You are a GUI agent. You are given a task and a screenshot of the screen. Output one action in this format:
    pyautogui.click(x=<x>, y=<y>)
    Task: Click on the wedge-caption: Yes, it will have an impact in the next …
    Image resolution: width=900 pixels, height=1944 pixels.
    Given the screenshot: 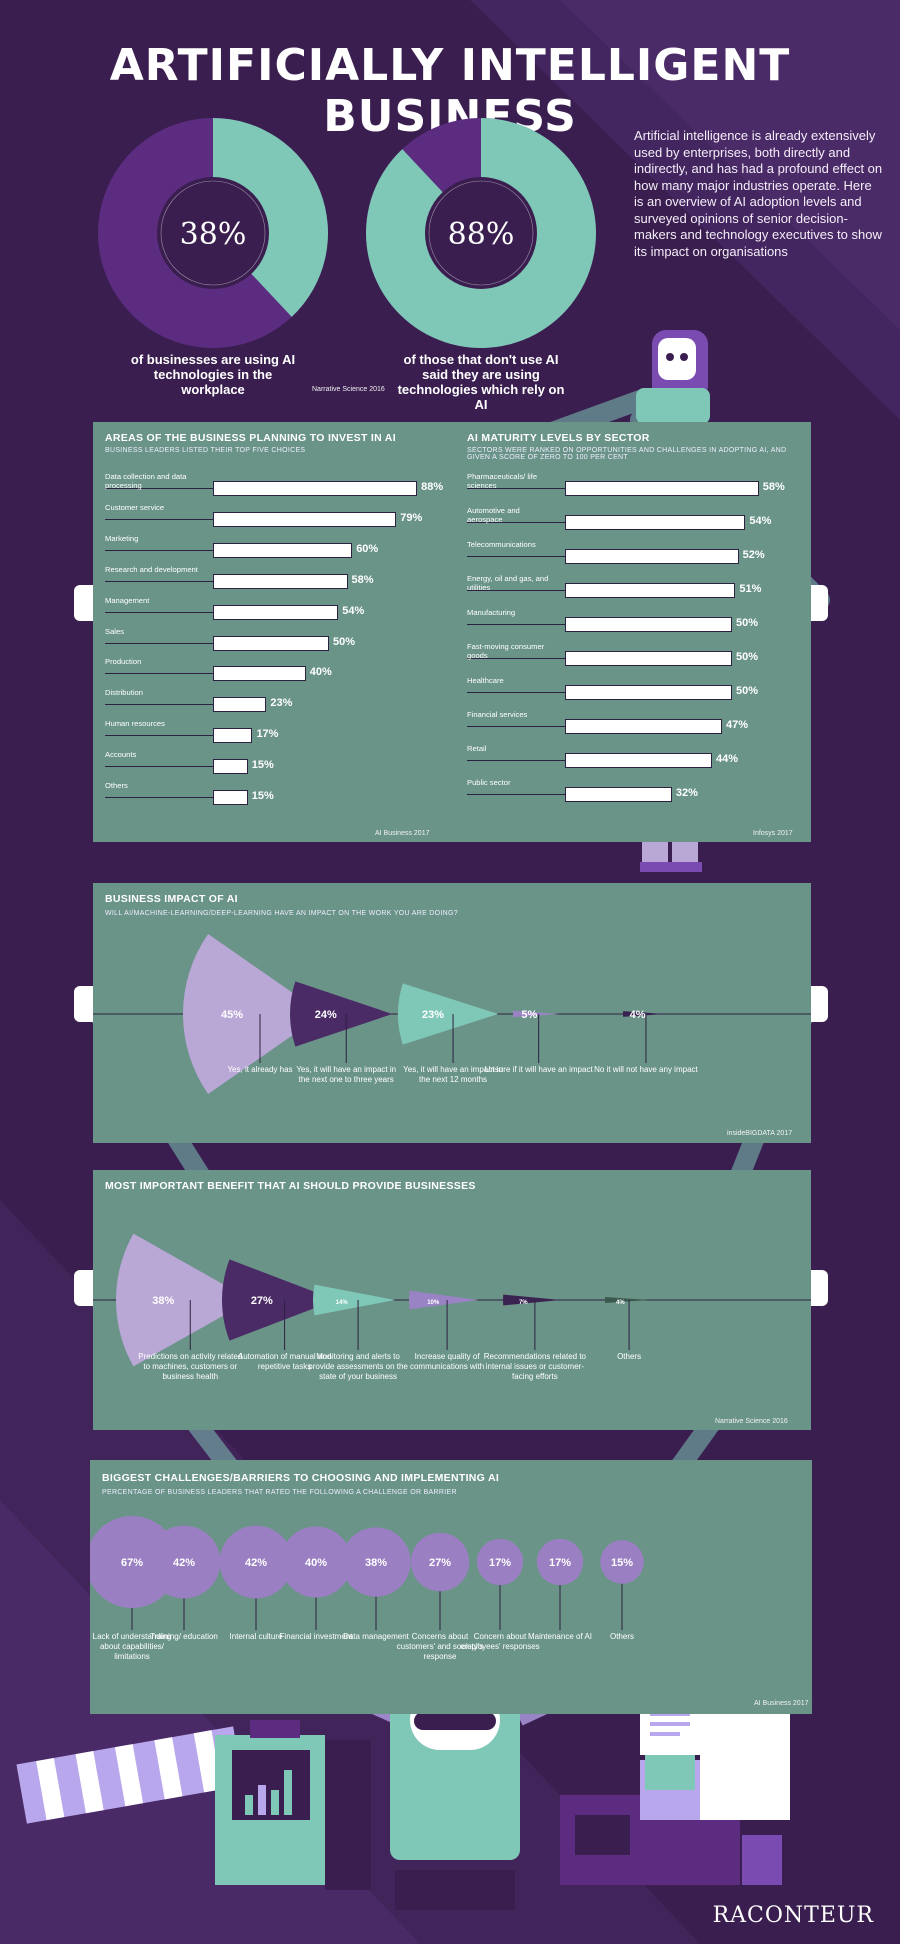 What is the action you would take?
    pyautogui.click(x=346, y=1074)
    